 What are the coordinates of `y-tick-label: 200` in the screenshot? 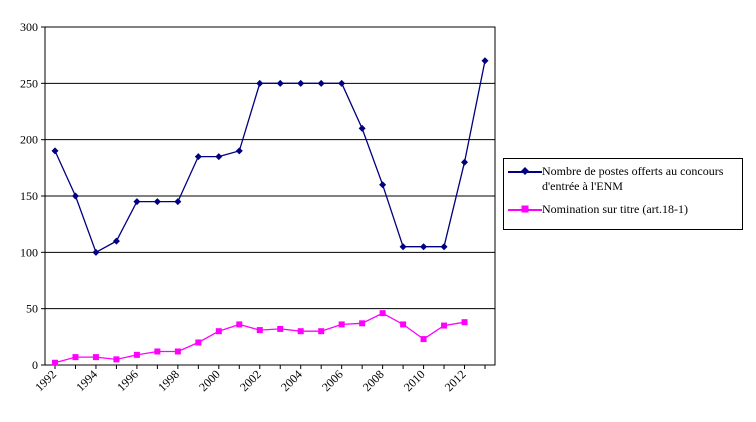 It's located at (29, 140).